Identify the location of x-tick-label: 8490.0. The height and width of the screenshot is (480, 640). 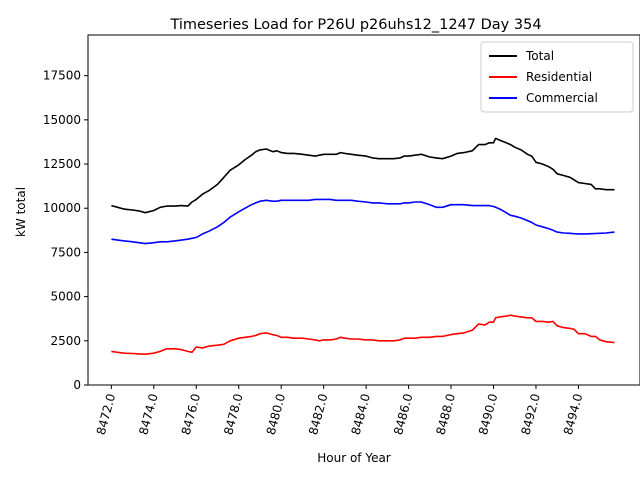
(488, 414).